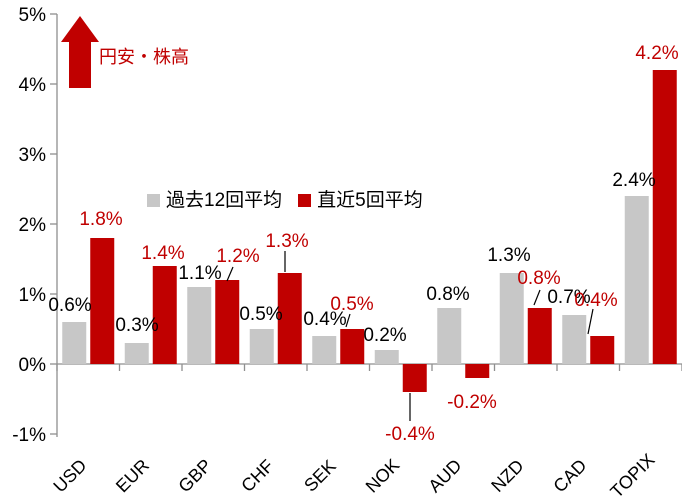 The width and height of the screenshot is (682, 501). I want to click on value-label-aud-recent5: -0.2%, so click(472, 402).